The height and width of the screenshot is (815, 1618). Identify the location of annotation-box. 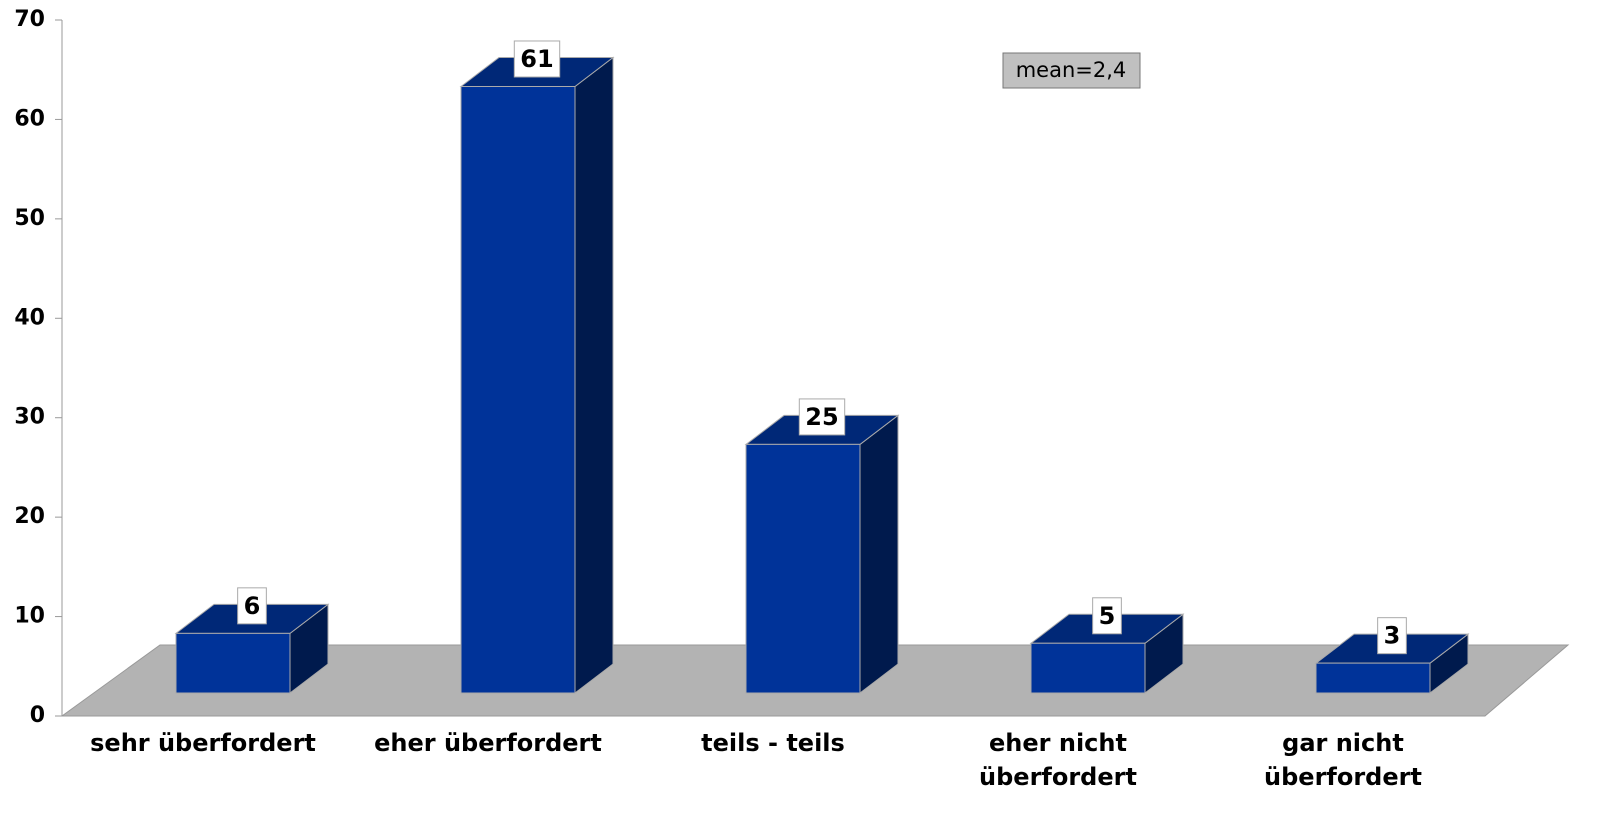
(1071, 70).